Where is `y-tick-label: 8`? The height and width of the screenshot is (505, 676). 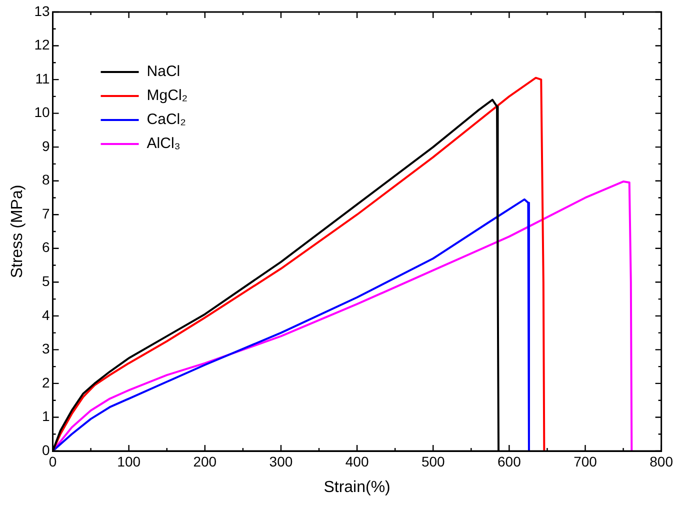
y-tick-label: 8 is located at coordinates (46, 180).